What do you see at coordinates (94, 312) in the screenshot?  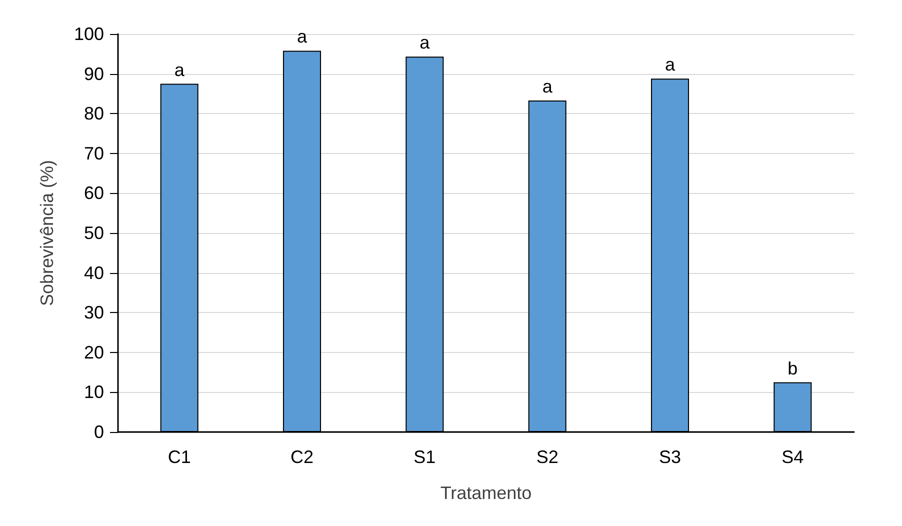 I see `y-tick-label: 30` at bounding box center [94, 312].